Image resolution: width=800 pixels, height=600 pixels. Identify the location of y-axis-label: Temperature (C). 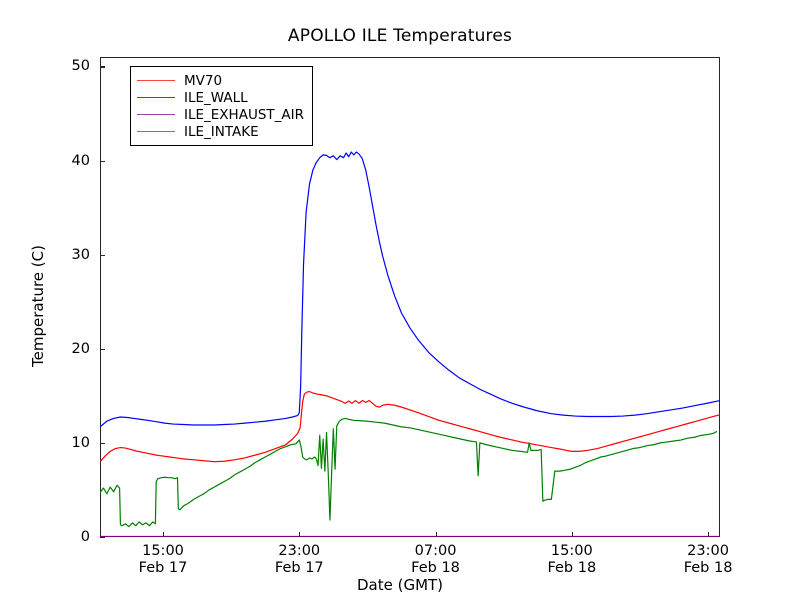
(38, 306).